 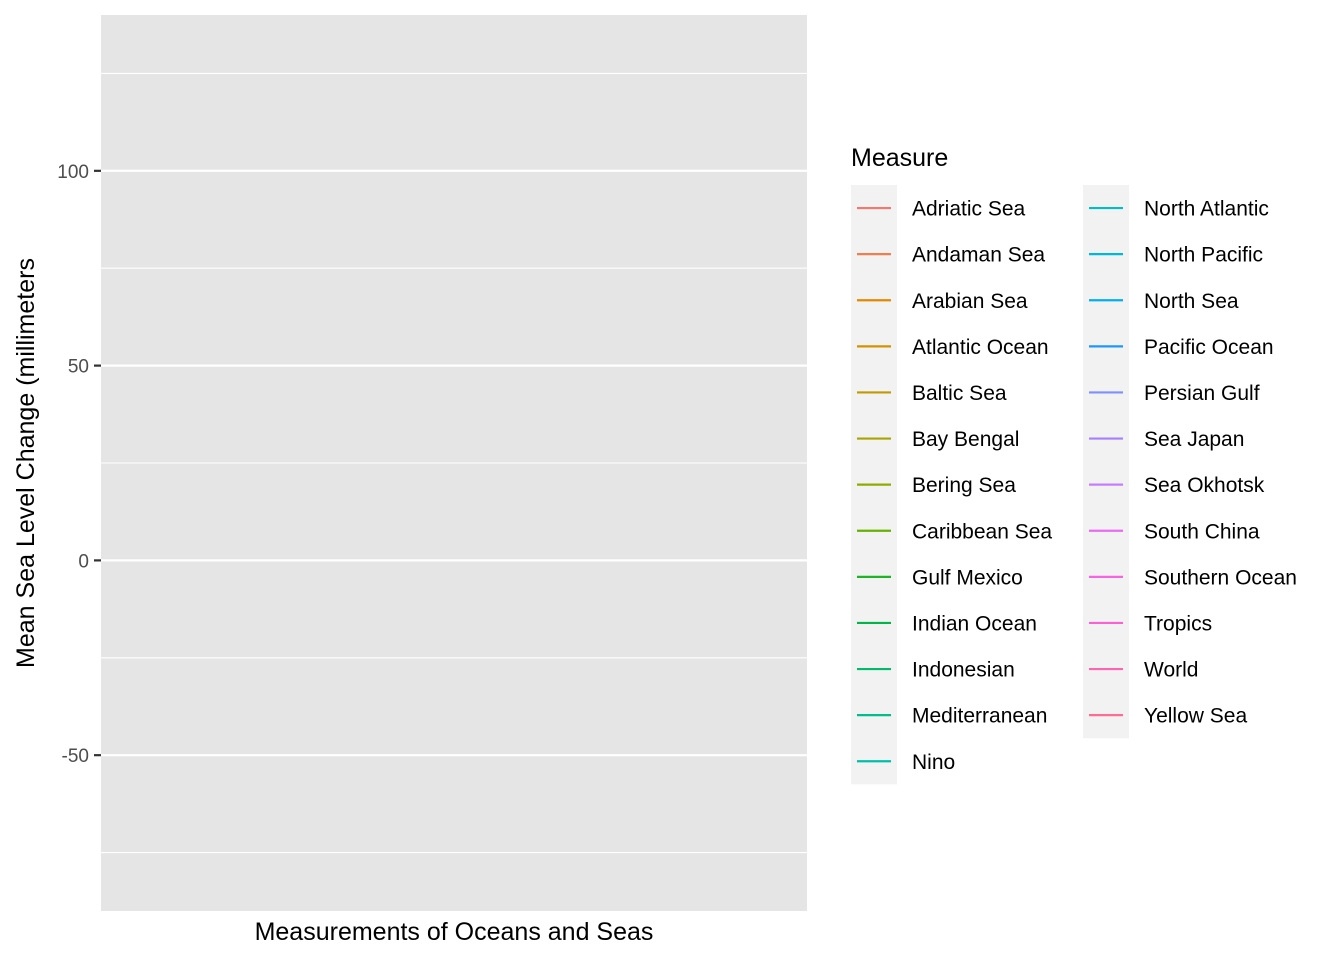 I want to click on y-tick-label: -50, so click(x=75, y=756).